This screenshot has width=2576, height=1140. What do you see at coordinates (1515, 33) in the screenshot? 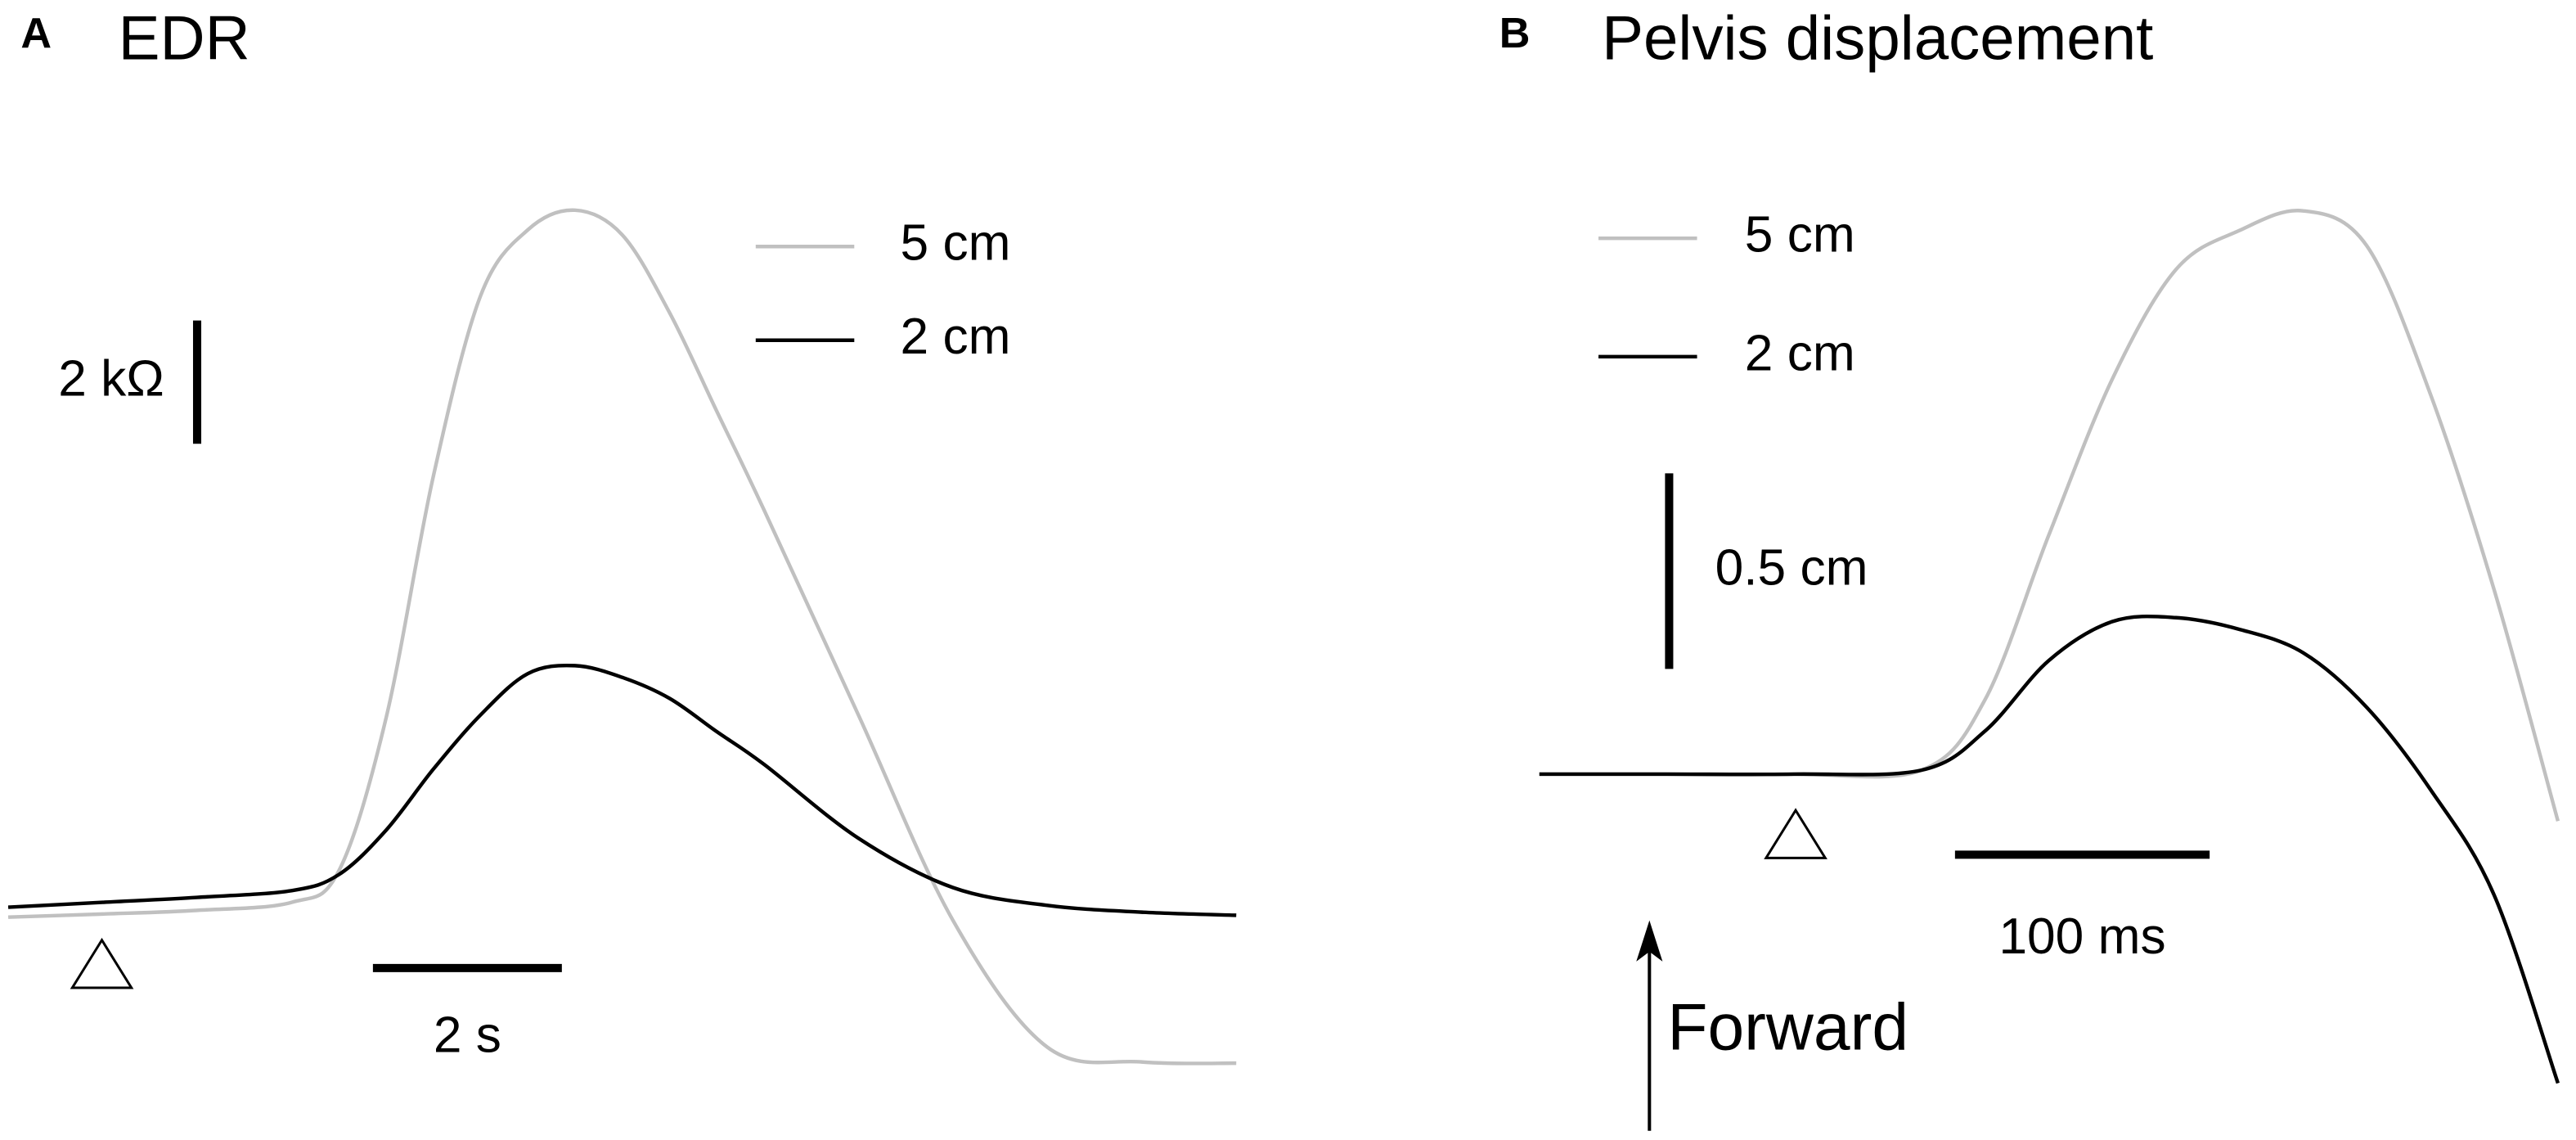
I see `panel-letter: B` at bounding box center [1515, 33].